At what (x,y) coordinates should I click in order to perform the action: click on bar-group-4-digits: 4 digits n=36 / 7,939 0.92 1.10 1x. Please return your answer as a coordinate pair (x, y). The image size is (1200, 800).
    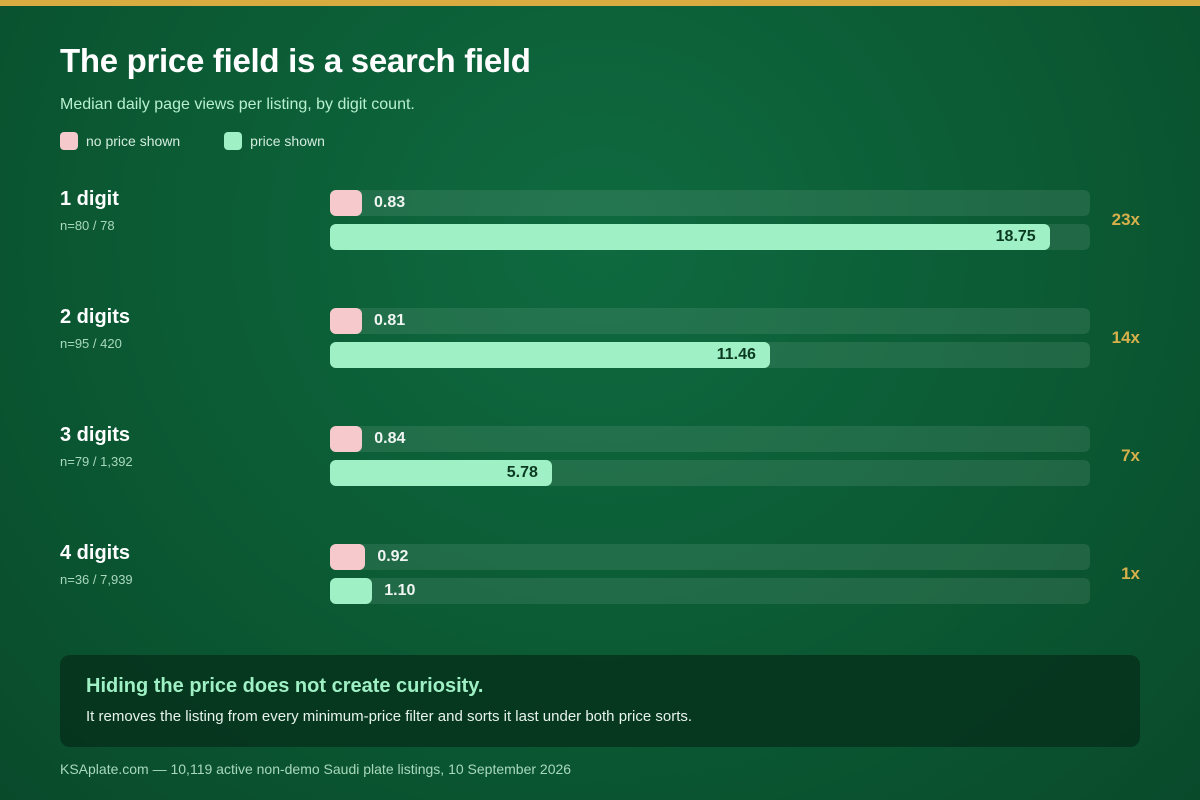
    Looking at the image, I should click on (600, 592).